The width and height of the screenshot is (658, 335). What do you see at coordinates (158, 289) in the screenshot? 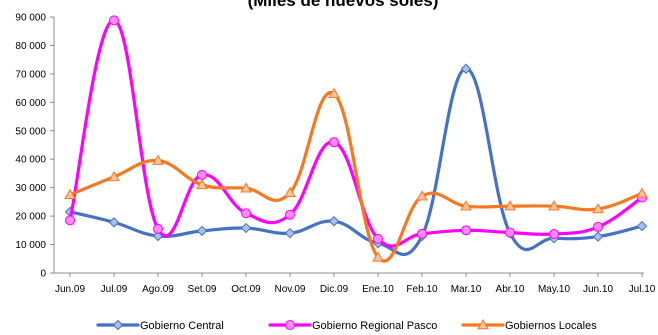
I see `x-tick-label: Ago.09` at bounding box center [158, 289].